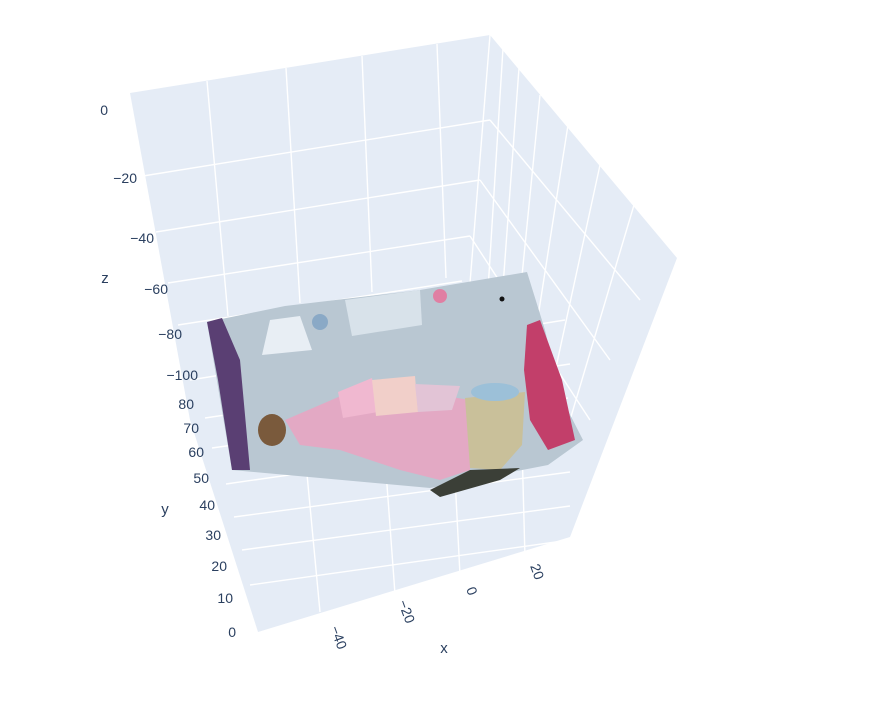 Image resolution: width=870 pixels, height=712 pixels. What do you see at coordinates (440, 296) in the screenshot?
I see `wall-decor` at bounding box center [440, 296].